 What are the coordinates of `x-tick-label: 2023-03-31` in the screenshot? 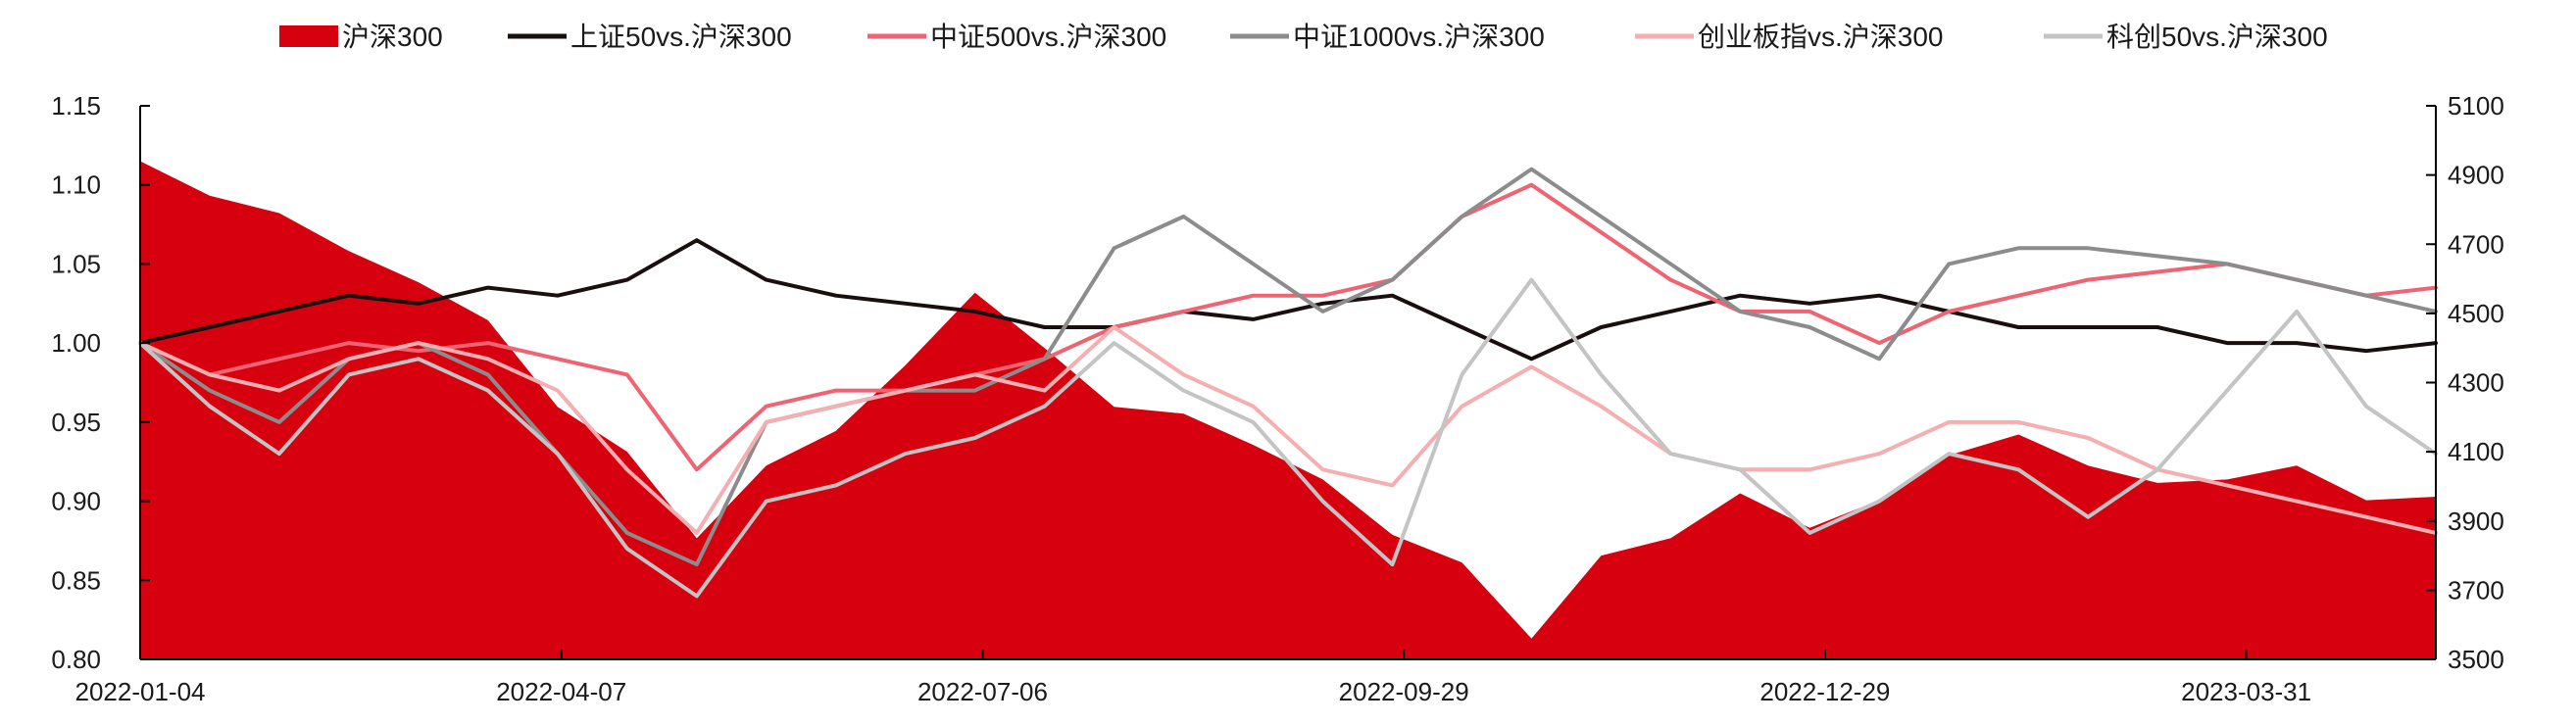 It's located at (2246, 692).